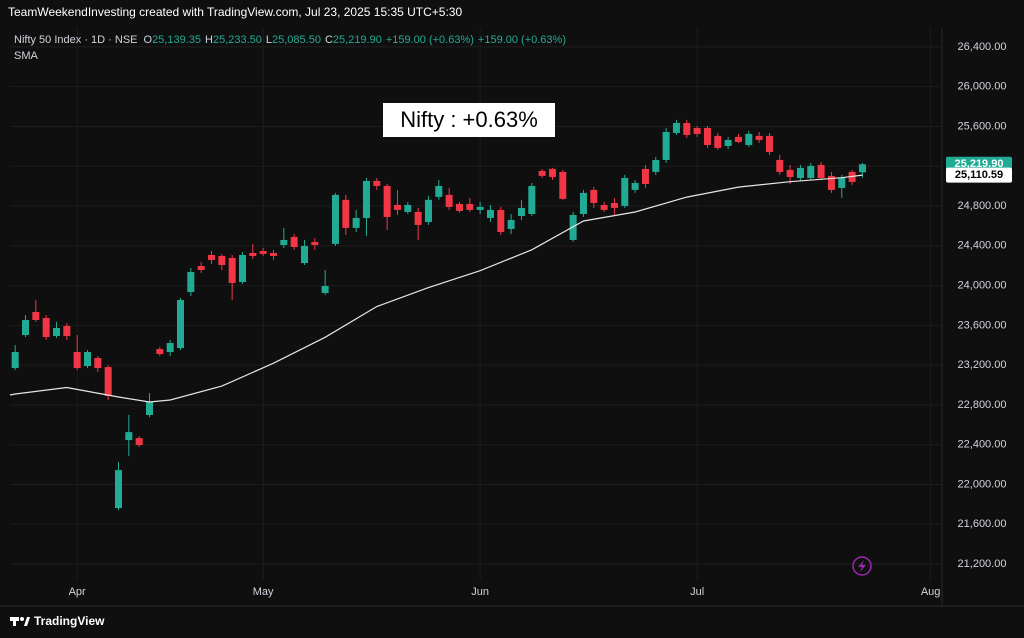 This screenshot has height=638, width=1024. I want to click on field-value: 25,219.90, so click(357, 40).